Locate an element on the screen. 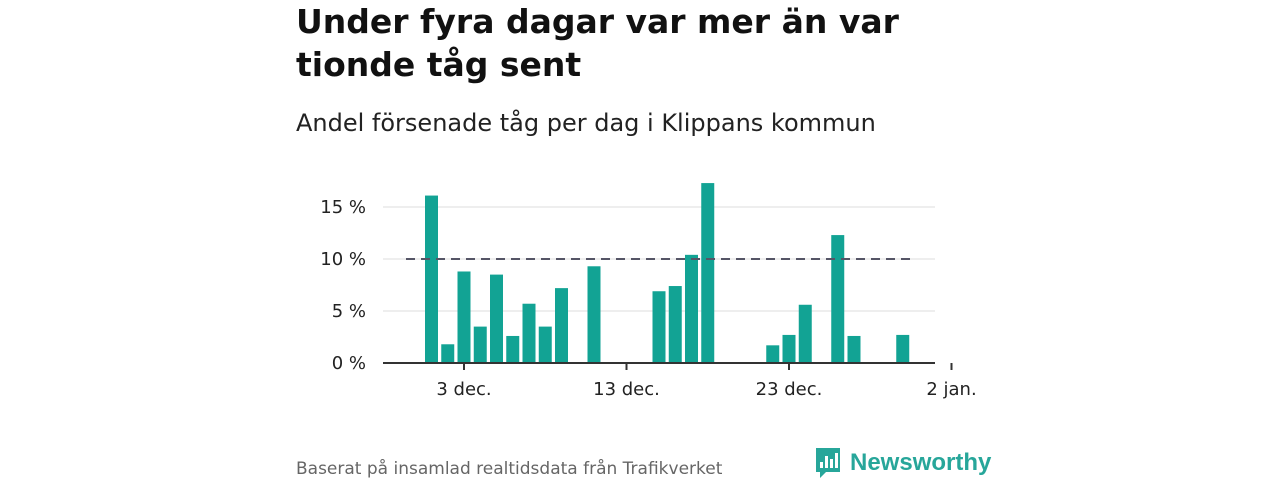  y-tick-label: 5 % is located at coordinates (349, 311).